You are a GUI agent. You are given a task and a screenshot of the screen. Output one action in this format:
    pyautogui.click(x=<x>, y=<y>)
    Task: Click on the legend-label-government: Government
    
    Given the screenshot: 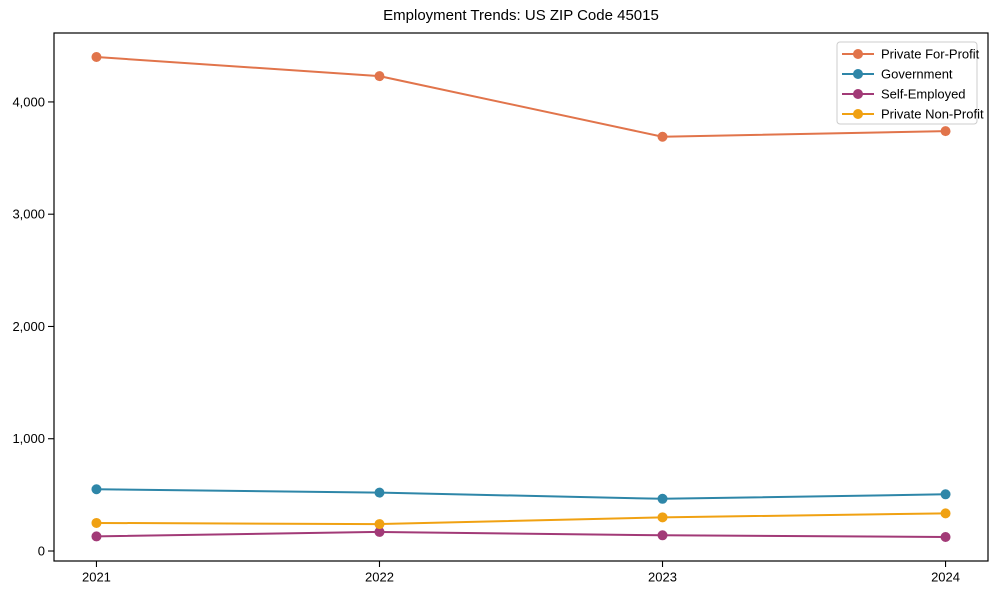 What is the action you would take?
    pyautogui.click(x=917, y=74)
    